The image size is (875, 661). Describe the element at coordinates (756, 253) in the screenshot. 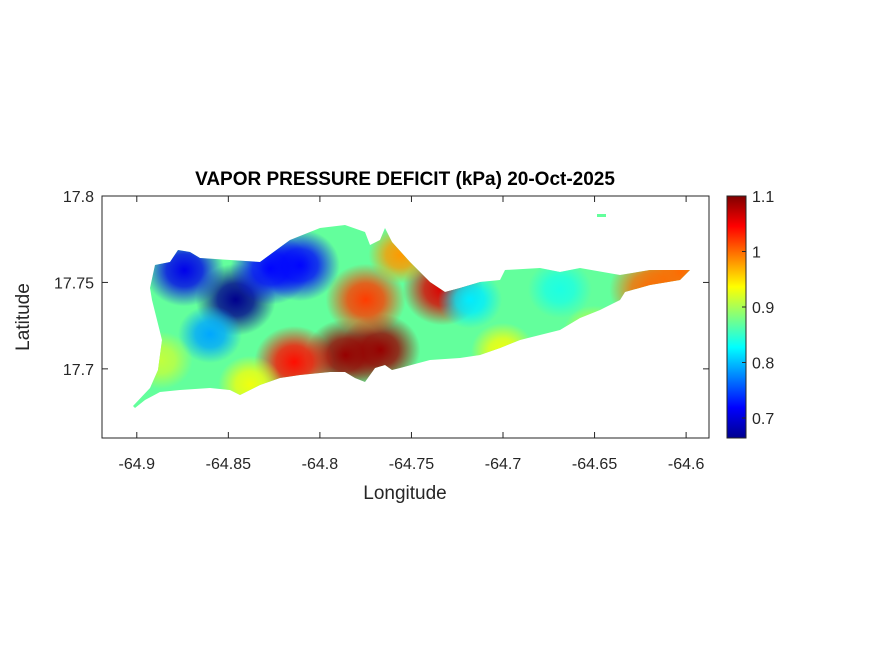

I see `colorbar-tick-label: 1` at that location.